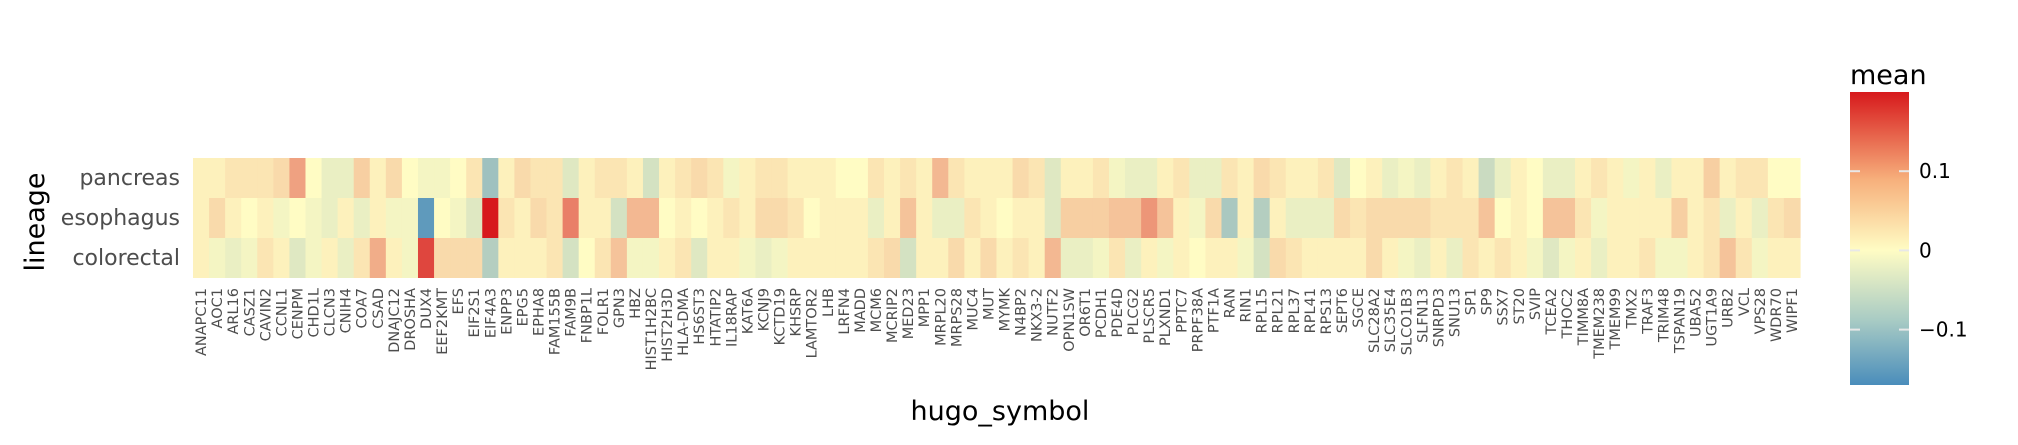  I want to click on heatmap-cell-colorectal-SP1, so click(1471, 258).